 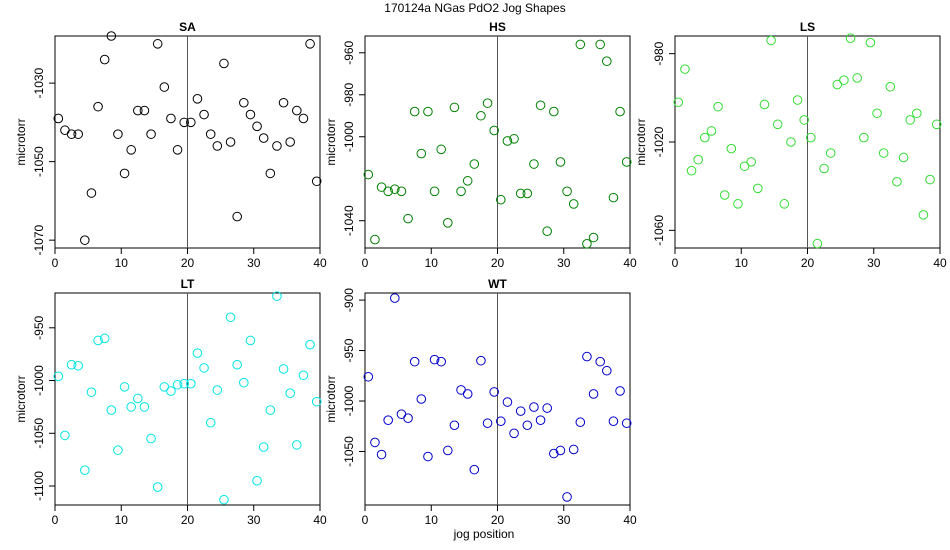 What do you see at coordinates (254, 263) in the screenshot?
I see `panel-sa-x-tick-label: 30` at bounding box center [254, 263].